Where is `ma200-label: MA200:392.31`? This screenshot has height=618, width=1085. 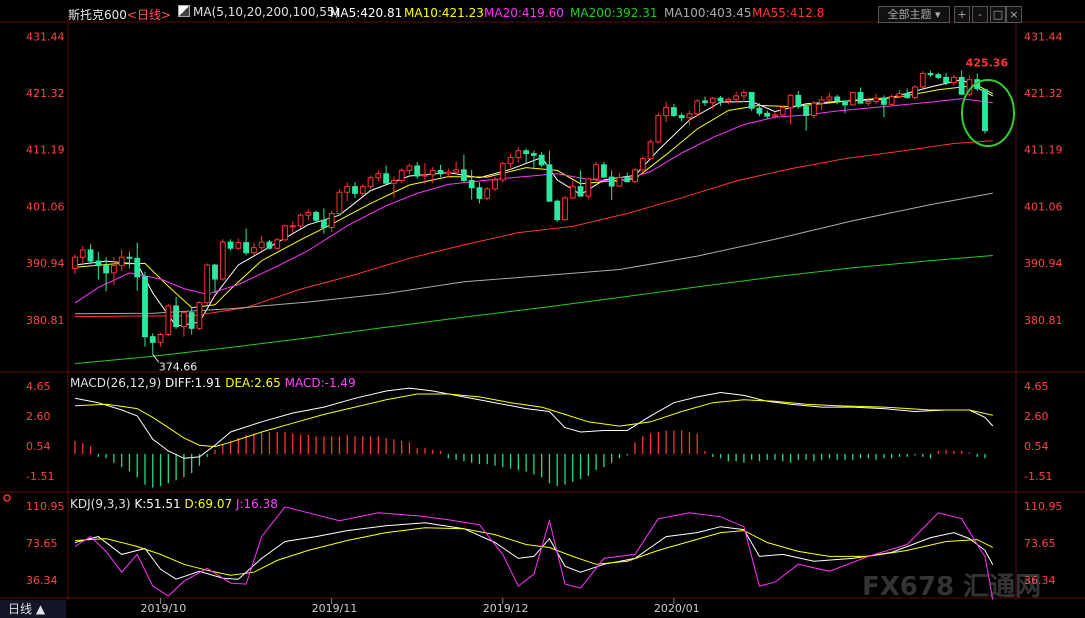 ma200-label: MA200:392.31 is located at coordinates (614, 13).